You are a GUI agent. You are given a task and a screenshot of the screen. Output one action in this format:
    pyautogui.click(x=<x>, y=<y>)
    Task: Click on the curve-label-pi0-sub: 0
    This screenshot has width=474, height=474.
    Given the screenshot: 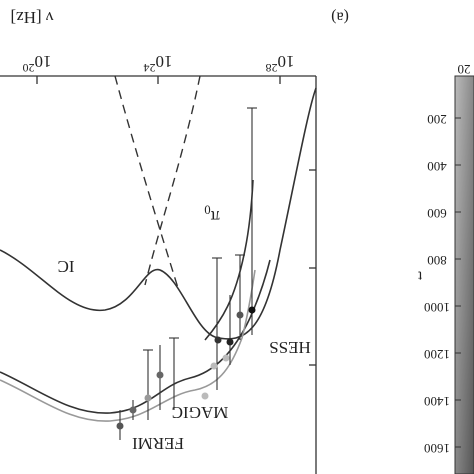 What is the action you would take?
    pyautogui.click(x=207, y=210)
    